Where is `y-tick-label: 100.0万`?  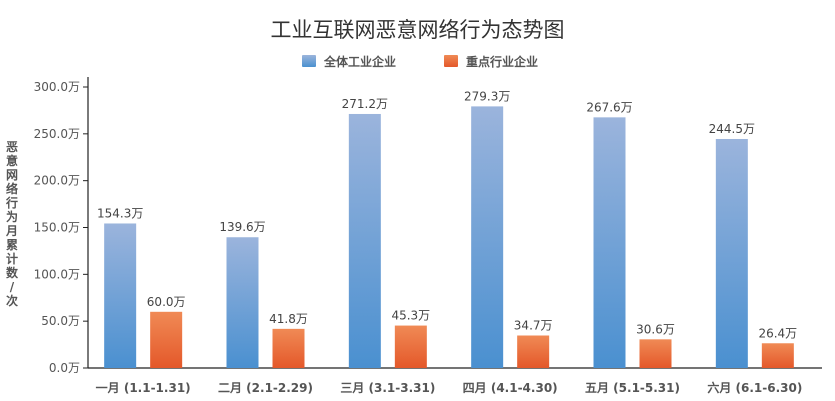 y-tick-label: 100.0万 is located at coordinates (57, 274).